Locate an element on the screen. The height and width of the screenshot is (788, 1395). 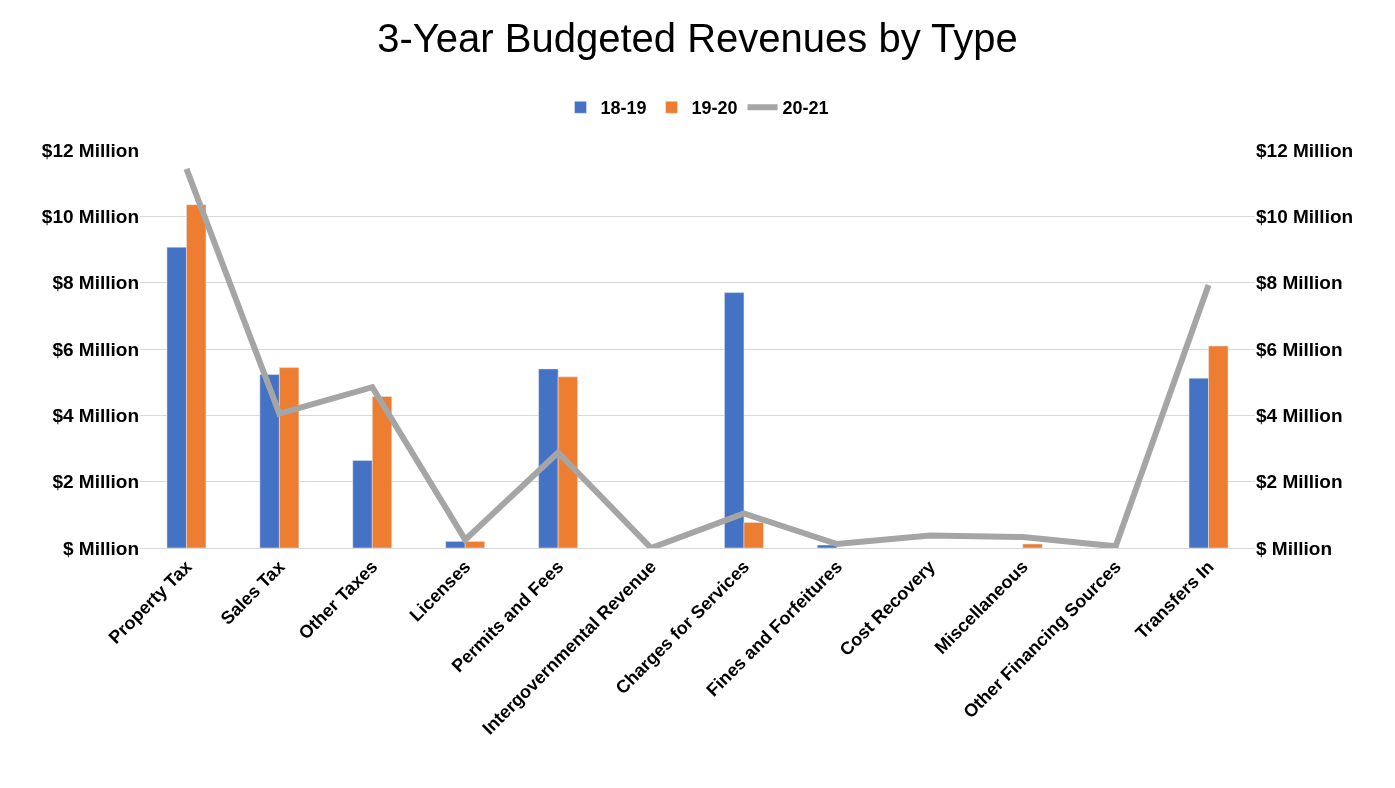
y2-tick-label: $ Million is located at coordinates (1294, 548).